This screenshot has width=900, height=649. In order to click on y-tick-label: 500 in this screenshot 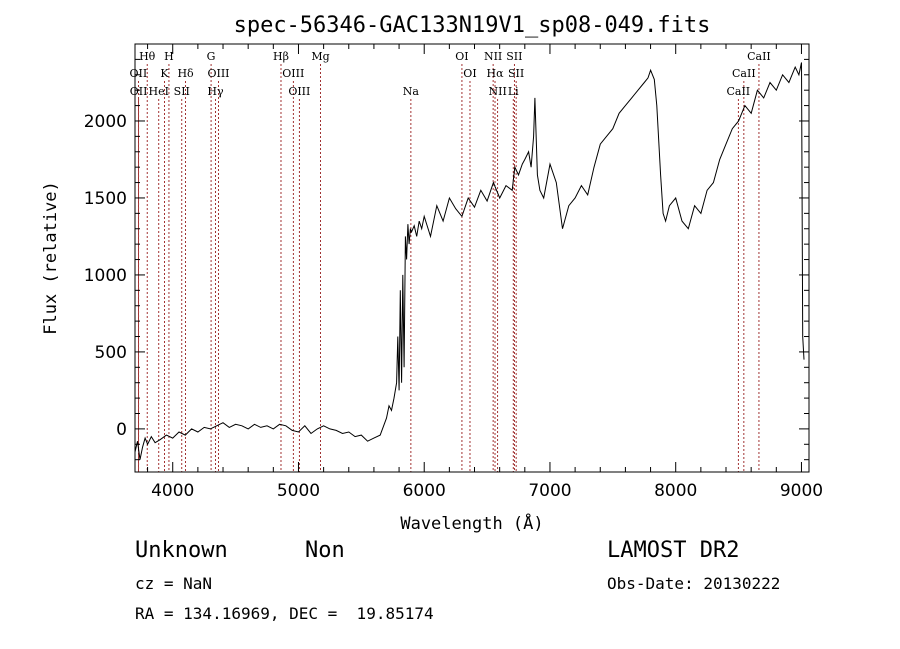, I will do `click(111, 353)`.